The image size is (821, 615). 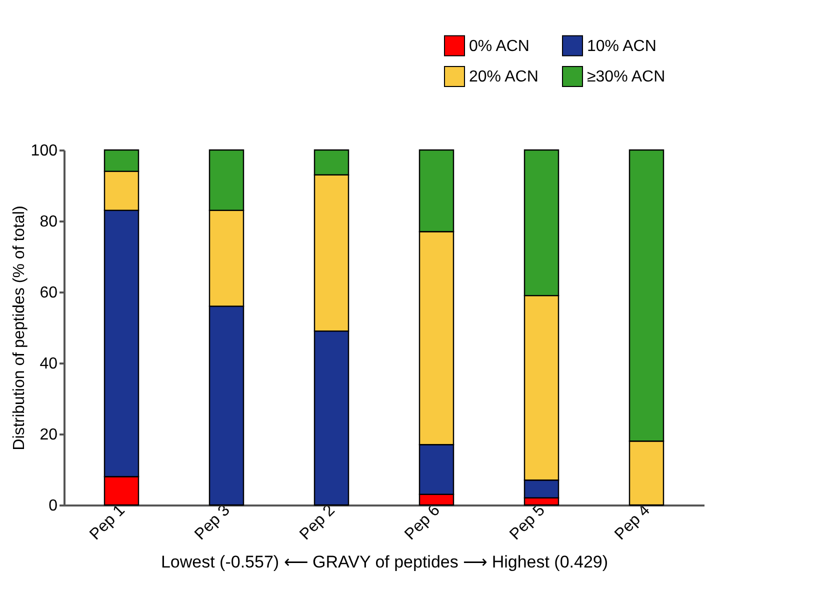 I want to click on legend-label: 20% ACN, so click(x=503, y=77).